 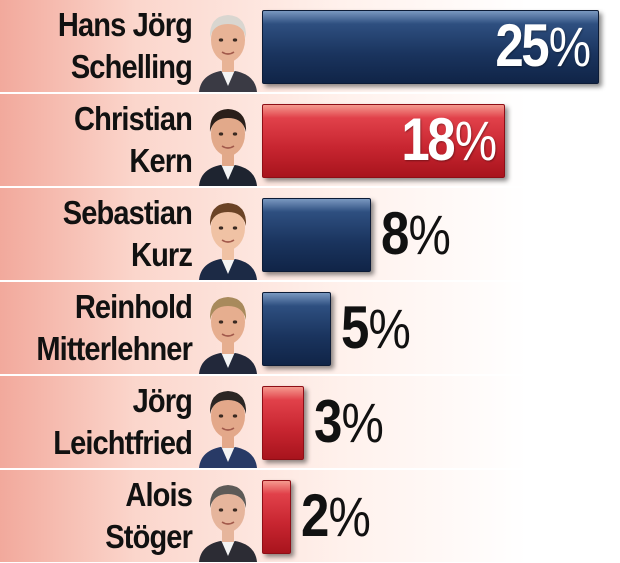 I want to click on category-label: Sebastian Kurz, so click(x=127, y=233).